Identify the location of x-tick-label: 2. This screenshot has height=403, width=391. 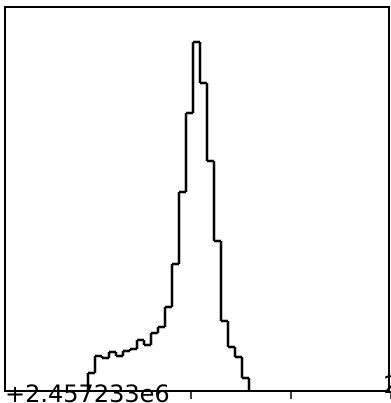
(387, 385).